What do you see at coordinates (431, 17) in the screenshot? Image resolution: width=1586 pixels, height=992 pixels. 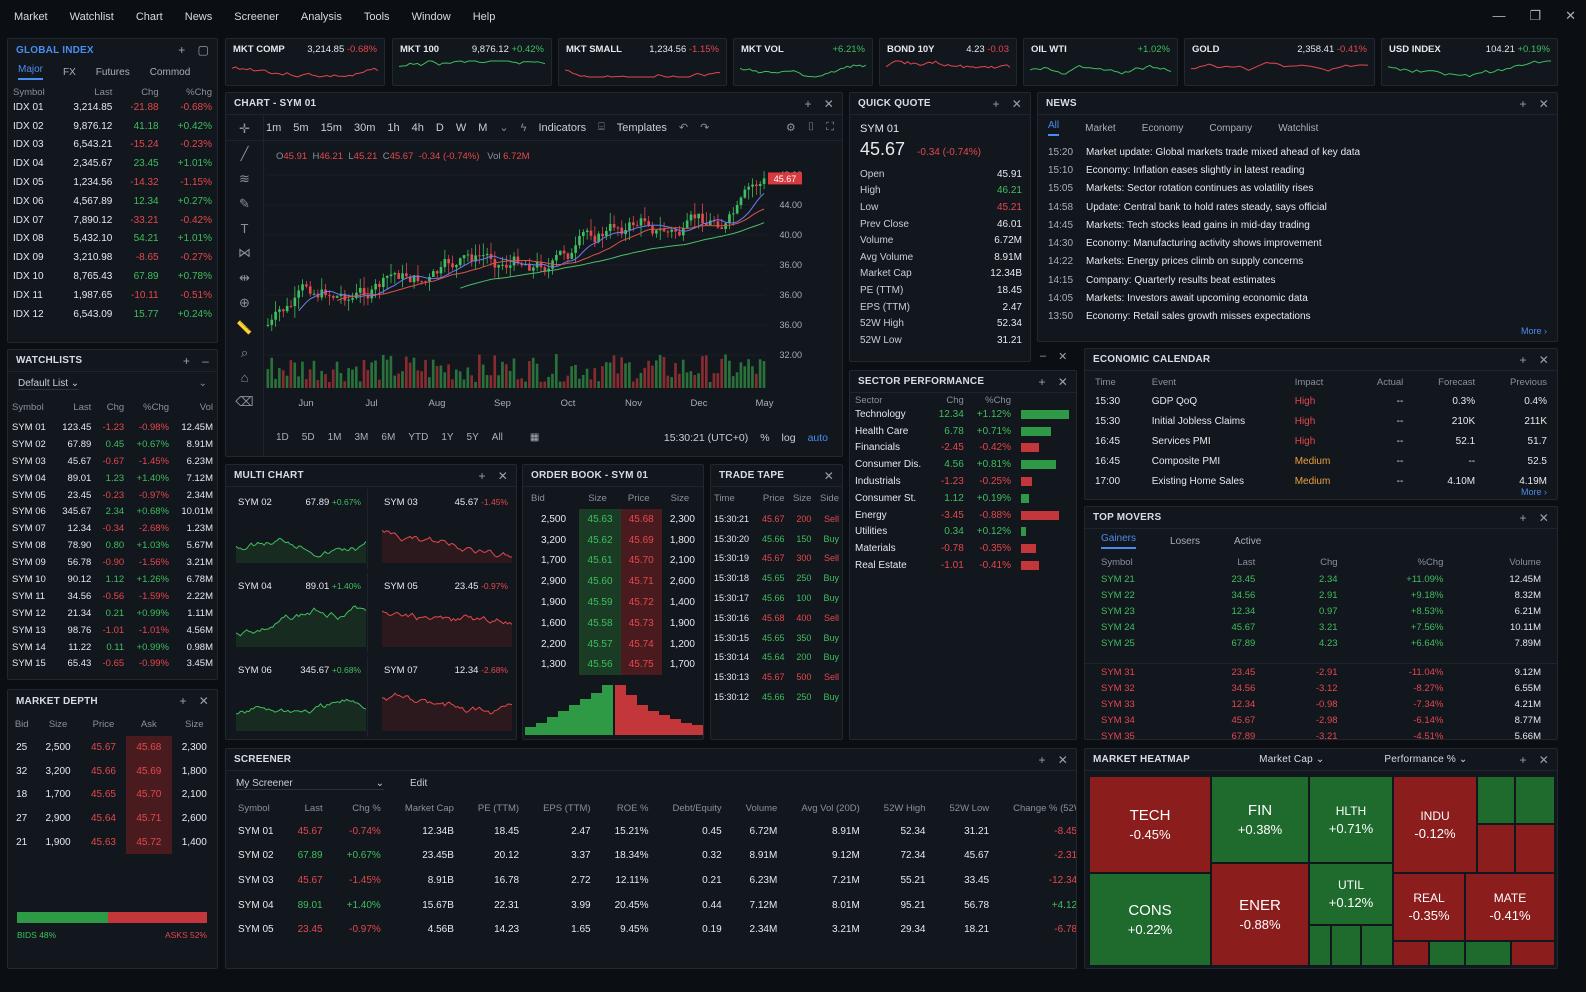 I see `menu-window: Window` at bounding box center [431, 17].